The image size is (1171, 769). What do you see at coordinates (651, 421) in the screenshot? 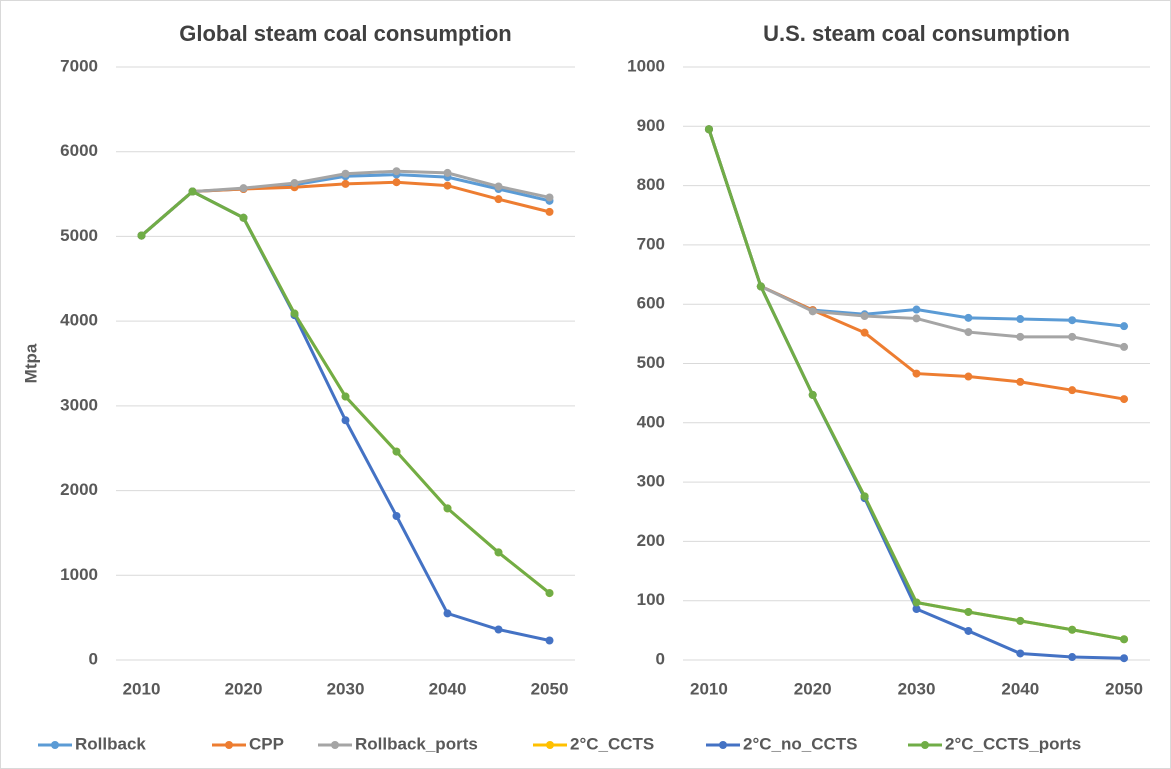
I see `y-tick-label: 400` at bounding box center [651, 421].